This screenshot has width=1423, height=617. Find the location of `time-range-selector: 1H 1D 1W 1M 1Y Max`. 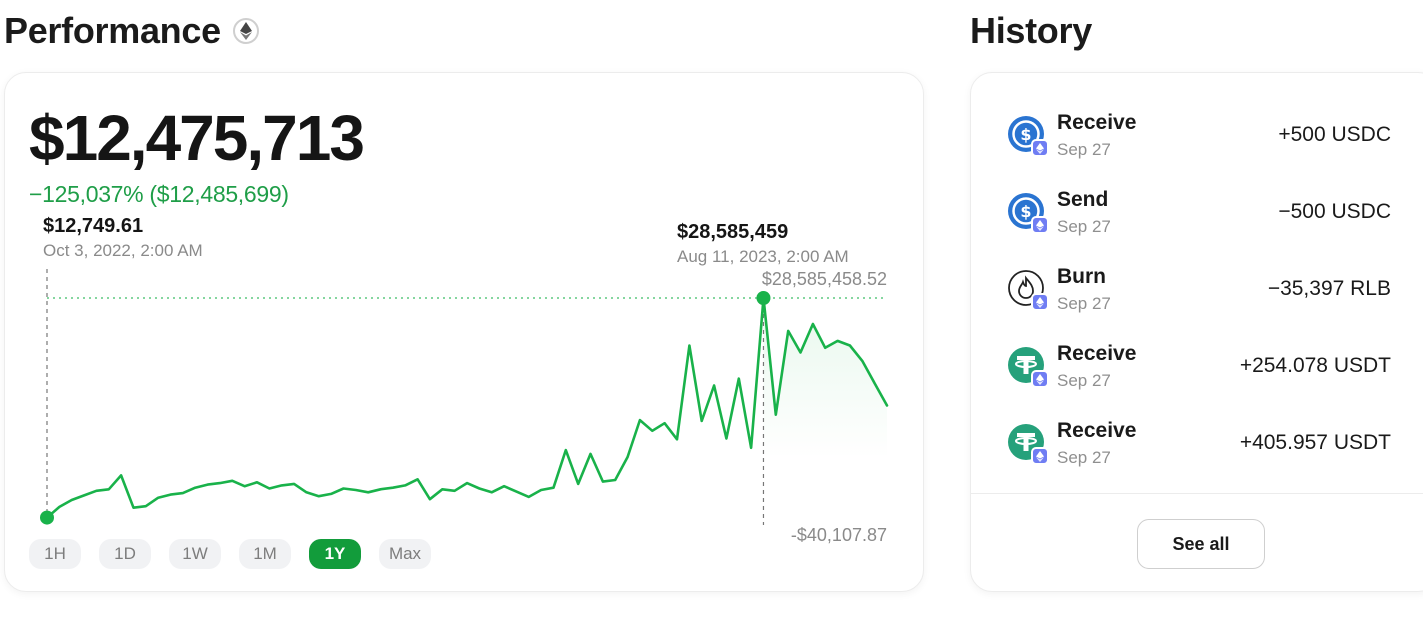

time-range-selector: 1H 1D 1W 1M 1Y Max is located at coordinates (230, 554).